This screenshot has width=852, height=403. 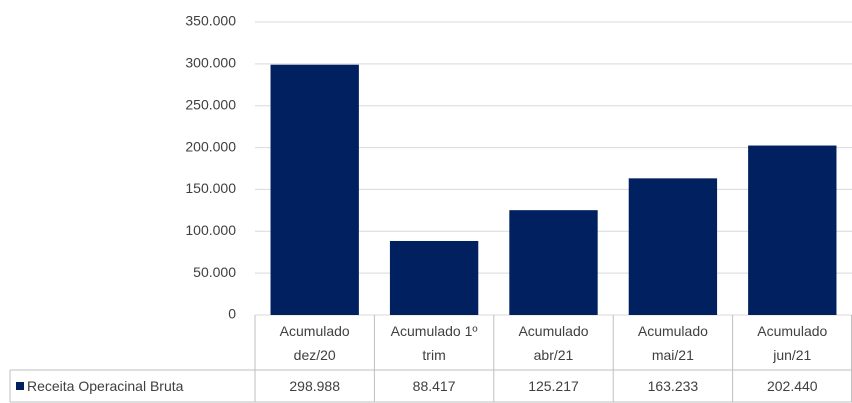 I want to click on x-tick-label: Acumulado jun/21, so click(x=792, y=342).